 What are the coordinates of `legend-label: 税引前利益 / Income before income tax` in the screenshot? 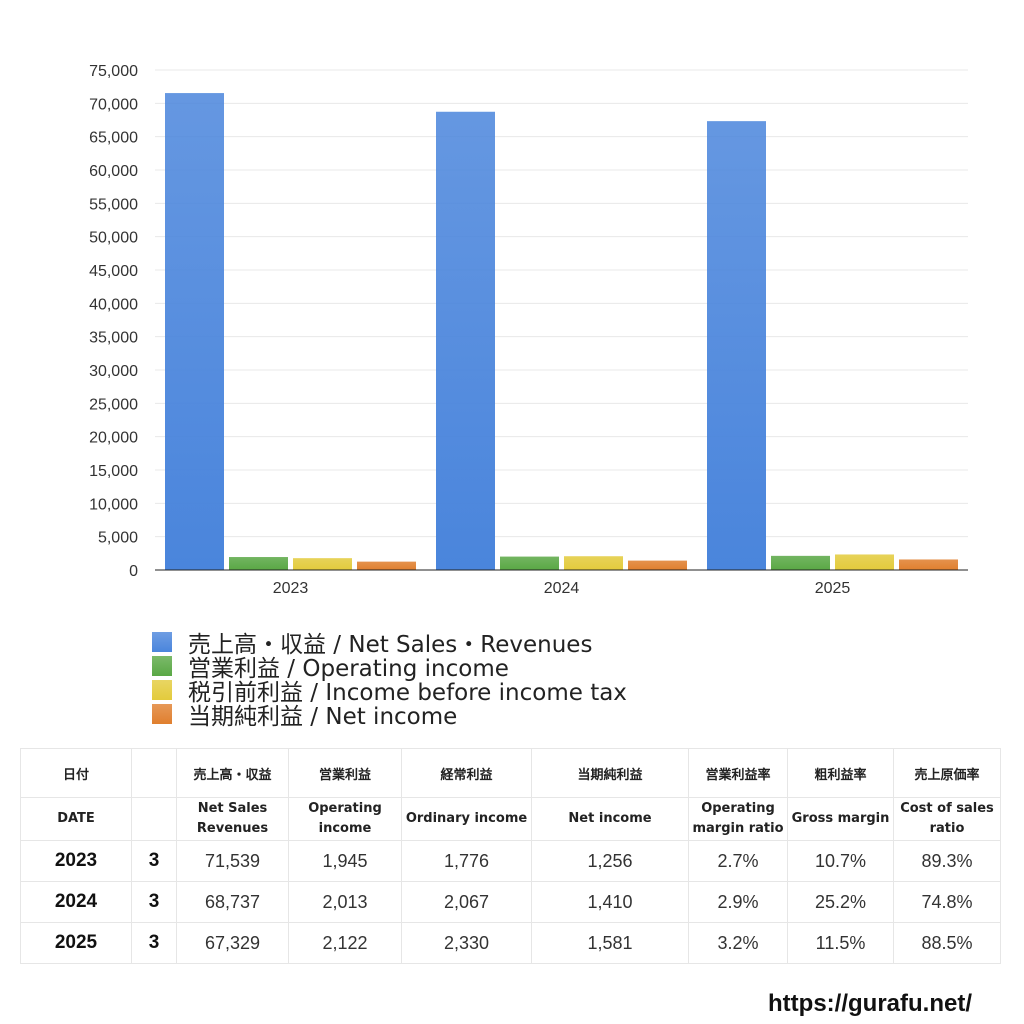 It's located at (407, 693).